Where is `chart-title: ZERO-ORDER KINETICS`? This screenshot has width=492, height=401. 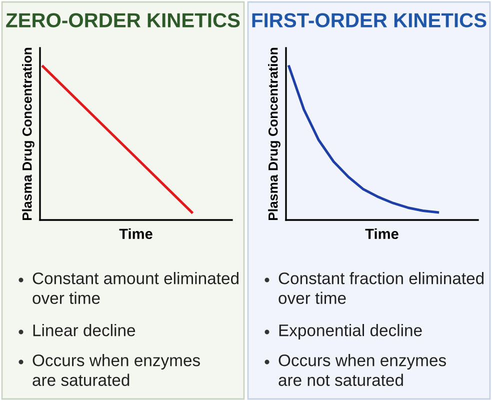 chart-title: ZERO-ORDER KINETICS is located at coordinates (123, 20).